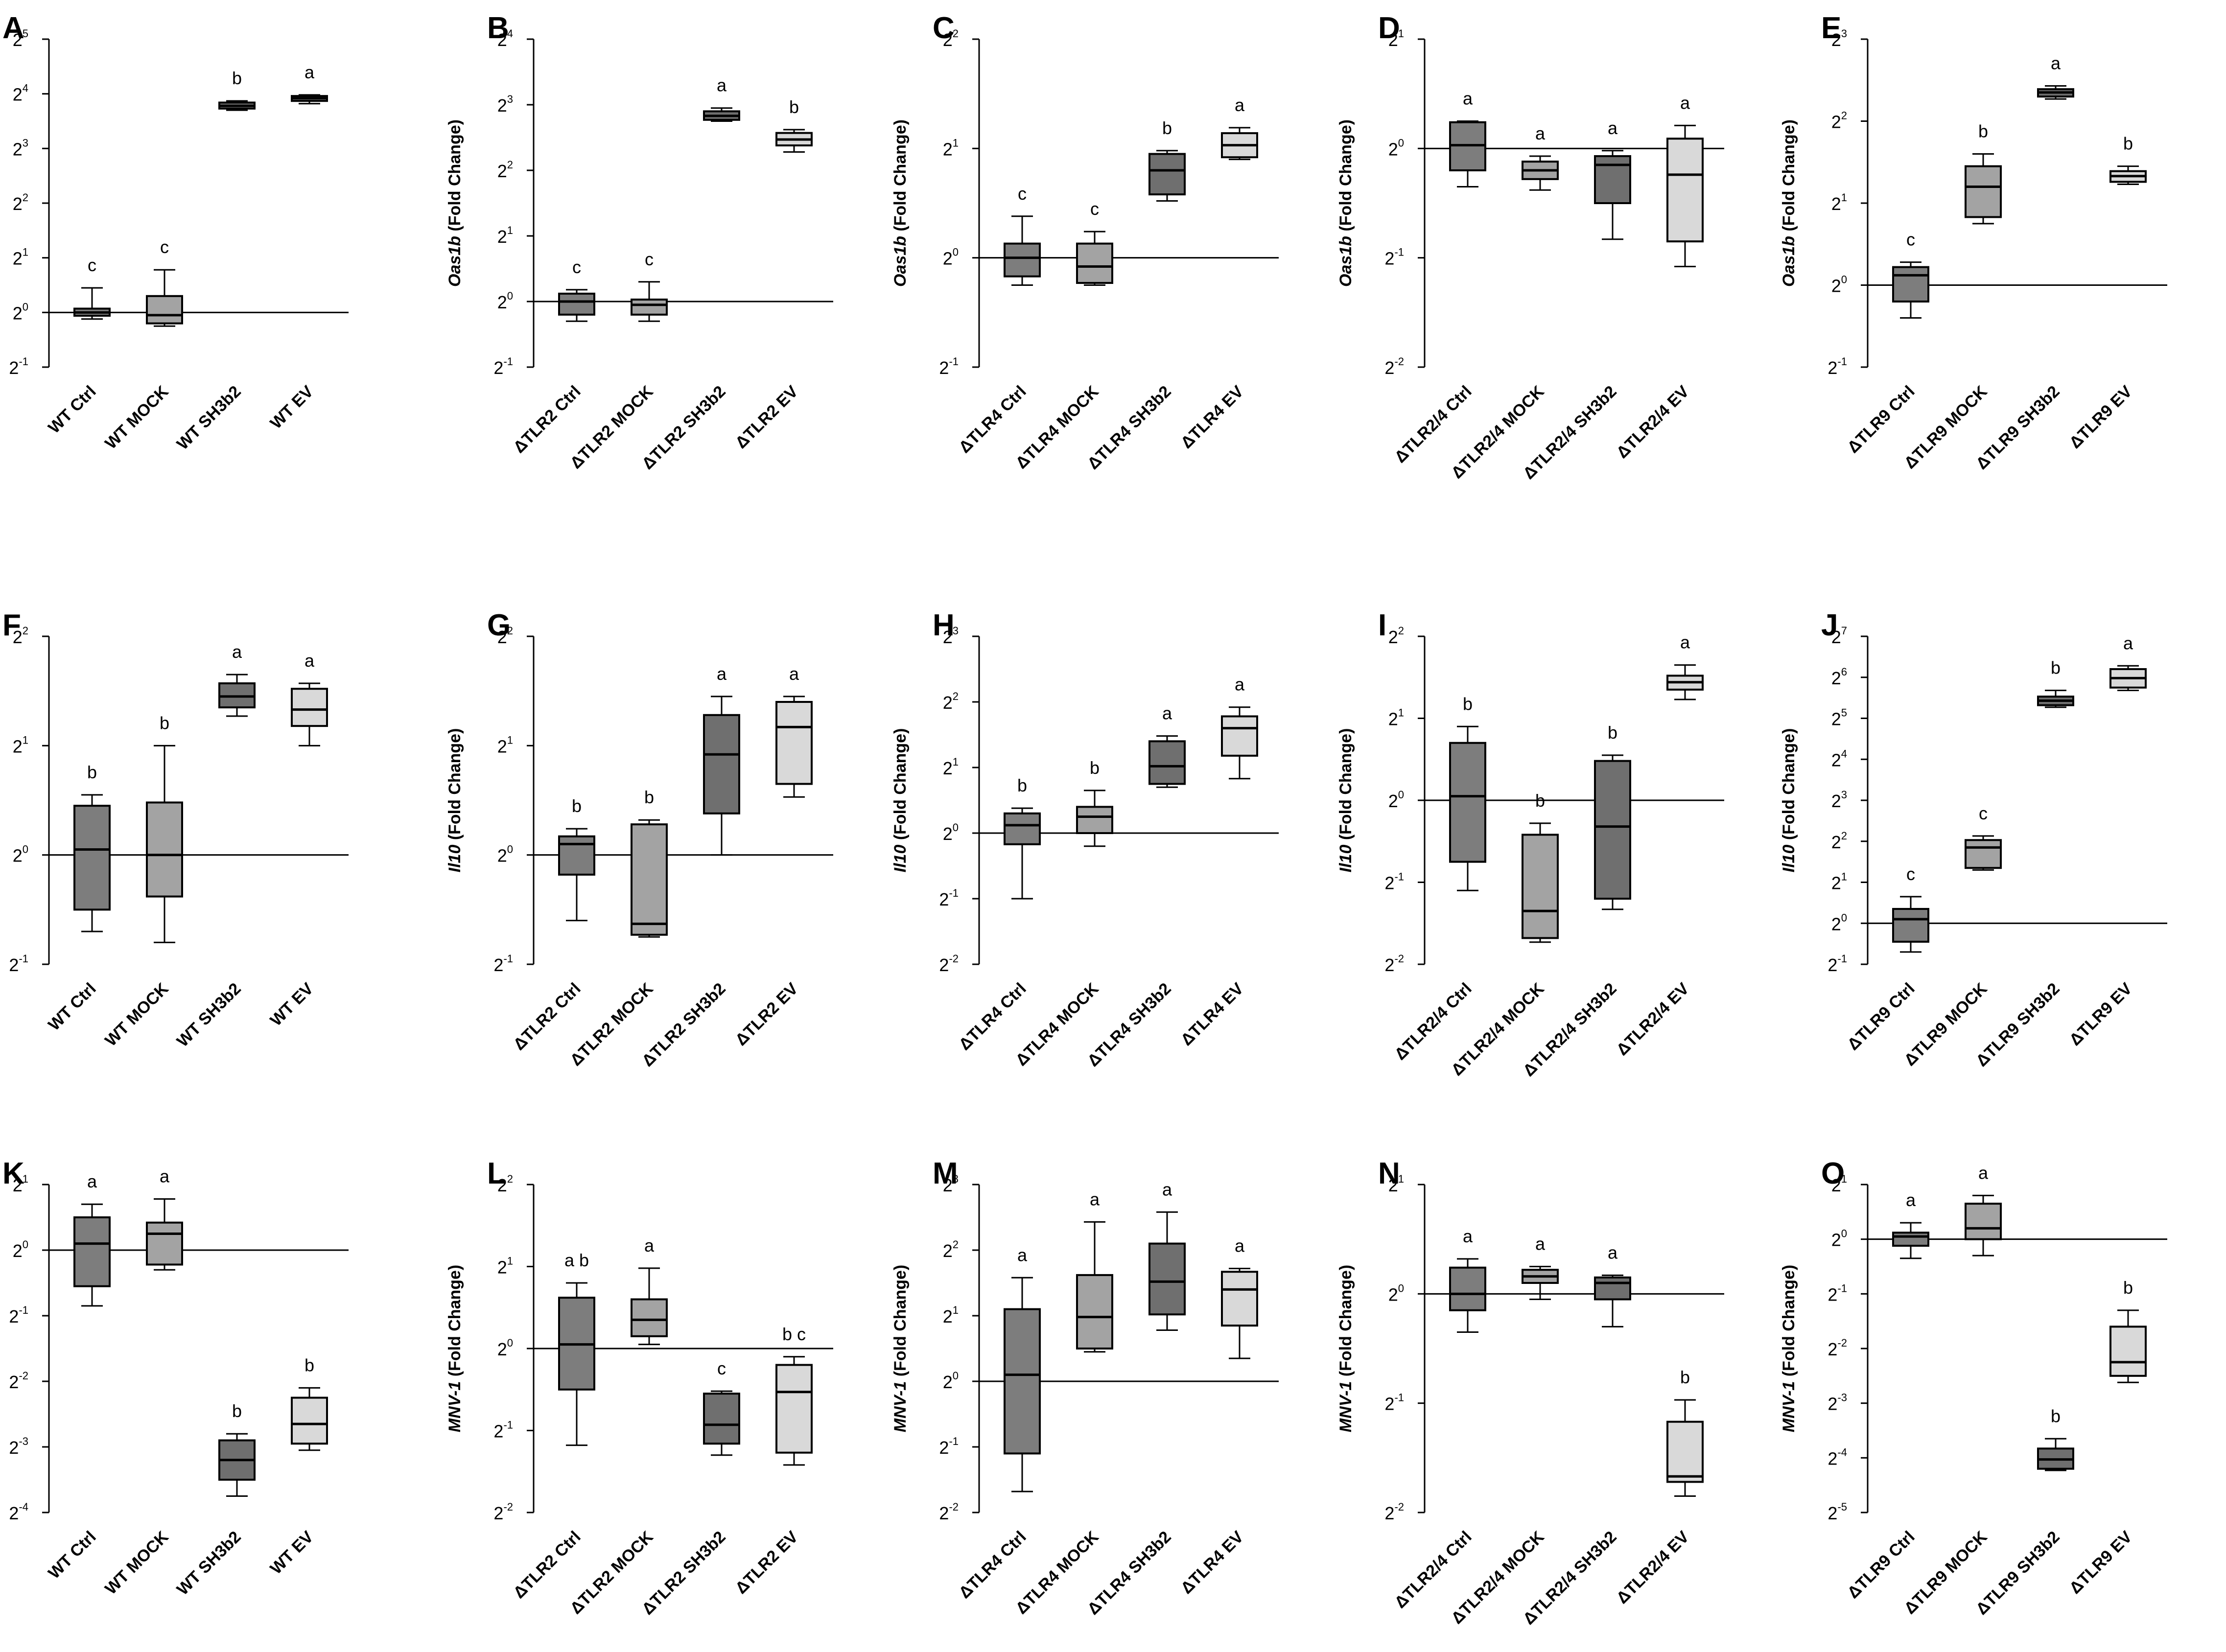 The height and width of the screenshot is (1652, 2226). I want to click on x-category-label: ΔTLR2/4 EV, so click(1653, 422).